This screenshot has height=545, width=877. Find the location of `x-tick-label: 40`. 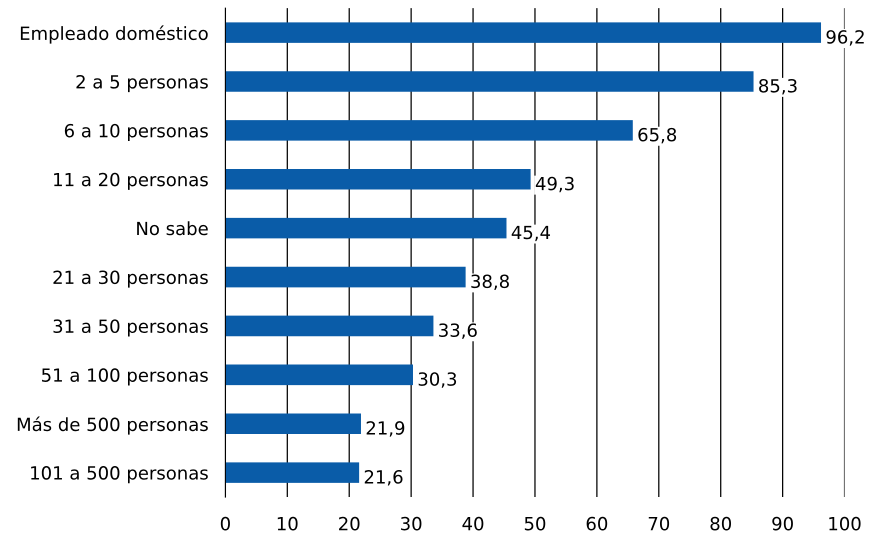

x-tick-label: 40 is located at coordinates (473, 523).